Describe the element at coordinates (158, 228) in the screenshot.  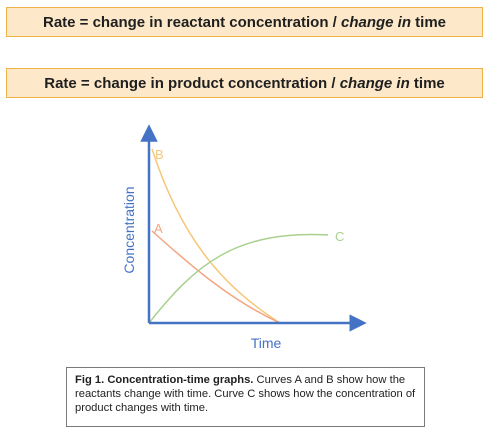
I see `curve-label-a: A` at that location.